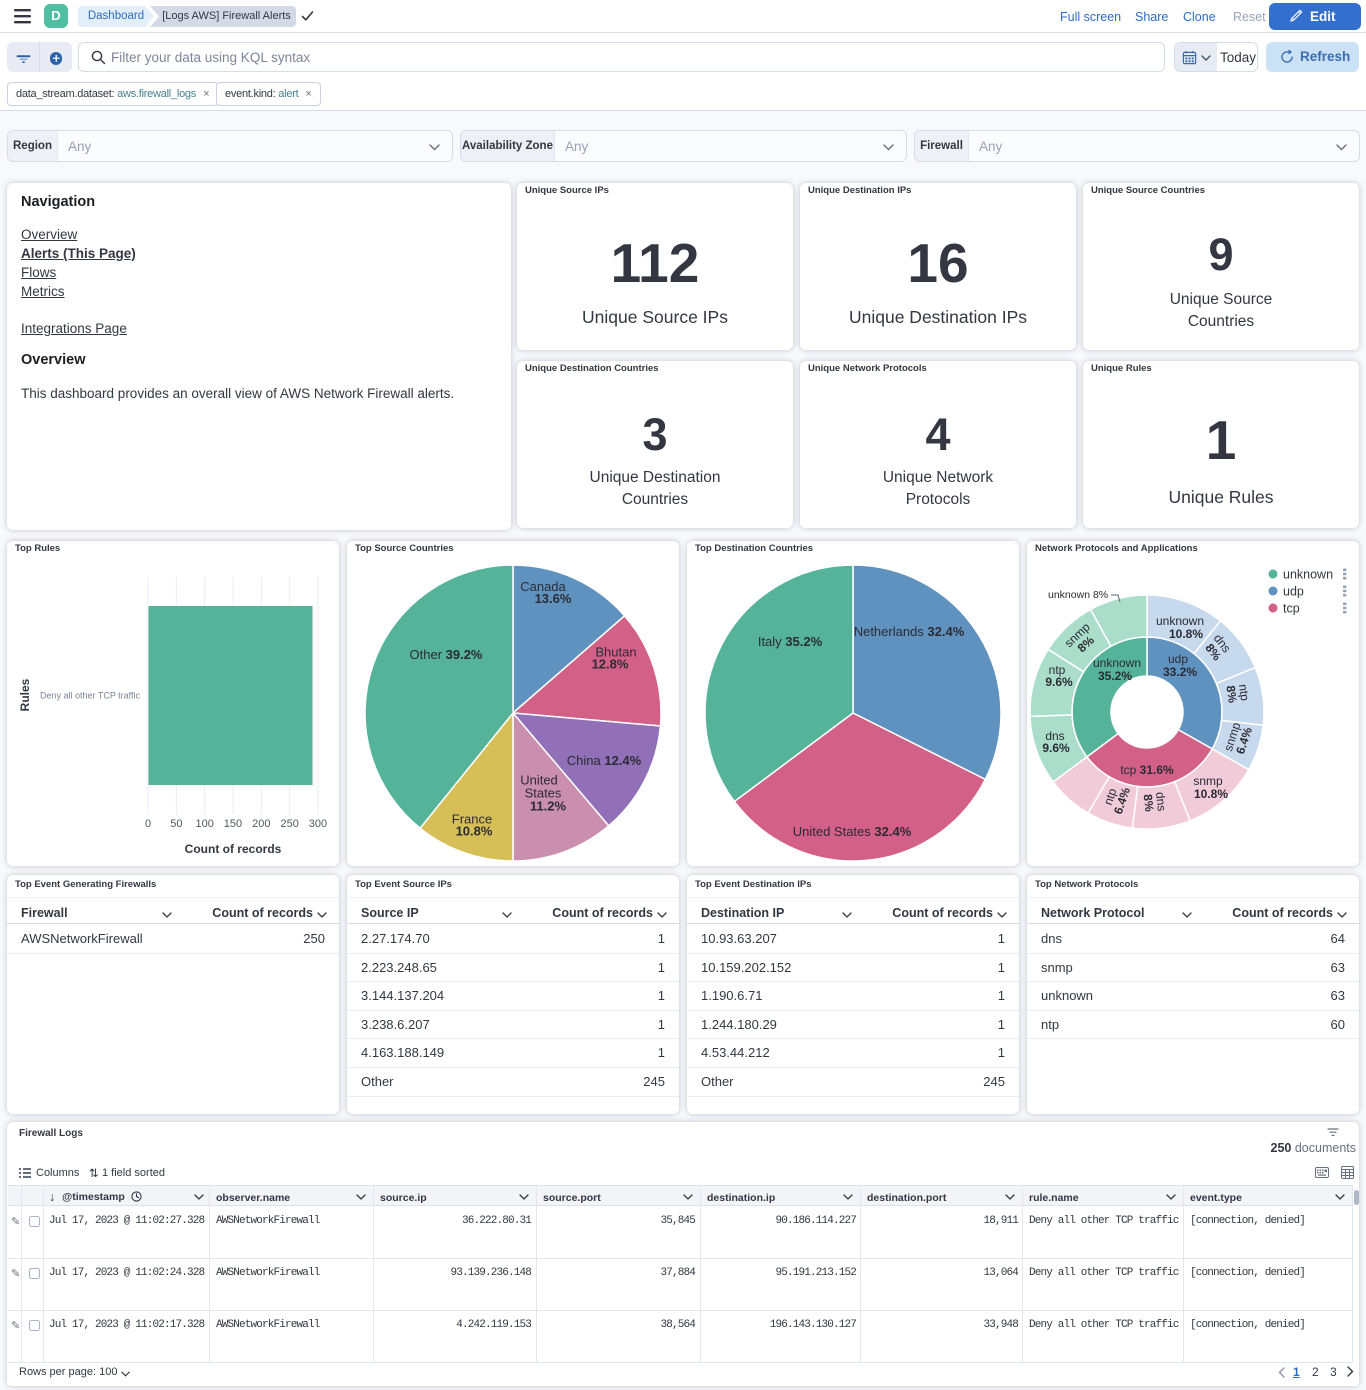 This screenshot has height=1390, width=1366. What do you see at coordinates (539, 780) in the screenshot?
I see `svg-text: United` at bounding box center [539, 780].